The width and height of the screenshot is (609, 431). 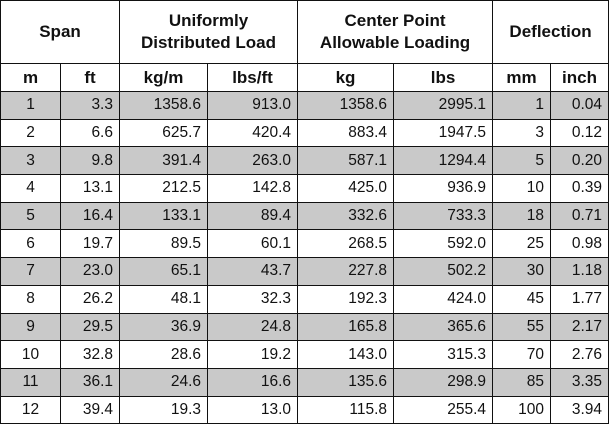 What do you see at coordinates (522, 244) in the screenshot?
I see `cell: 25` at bounding box center [522, 244].